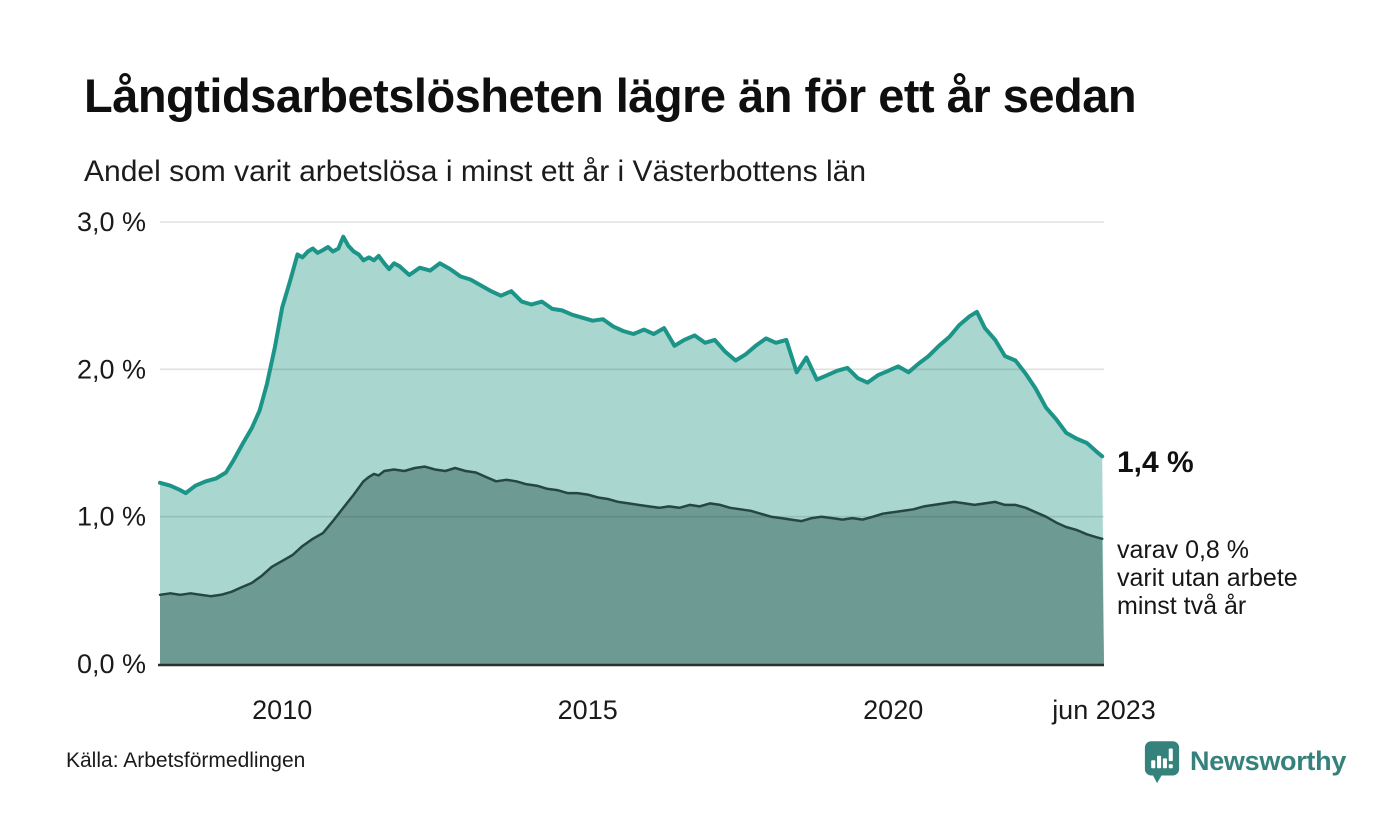 Image resolution: width=1400 pixels, height=840 pixels. What do you see at coordinates (631, 531) in the screenshot?
I see `series-line-two-years` at bounding box center [631, 531].